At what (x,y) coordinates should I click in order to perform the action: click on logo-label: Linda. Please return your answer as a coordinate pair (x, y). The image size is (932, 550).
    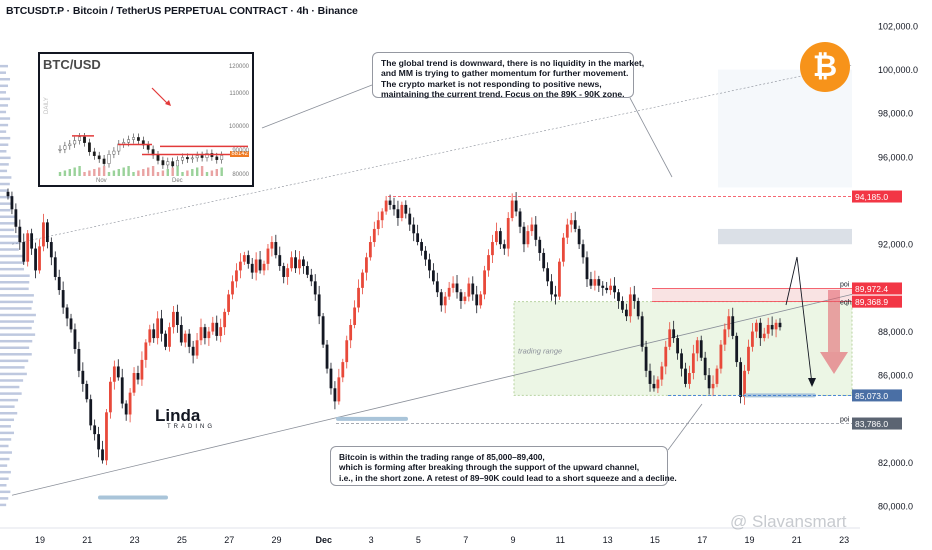
    Looking at the image, I should click on (178, 415).